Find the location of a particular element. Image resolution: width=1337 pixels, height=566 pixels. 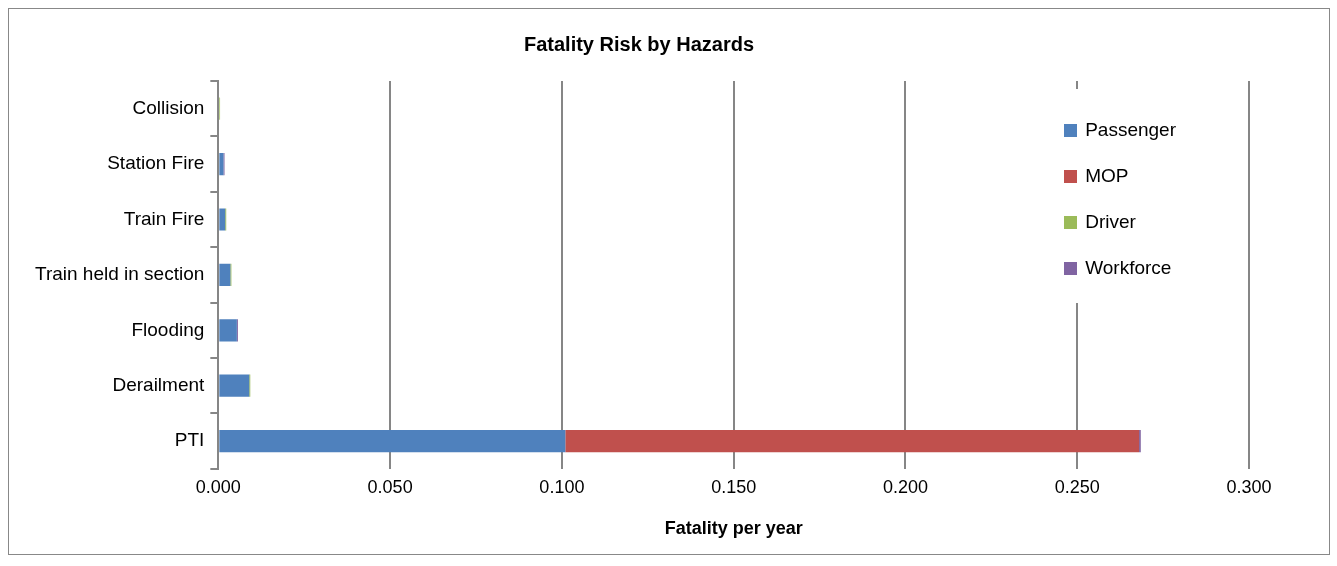

legend-label: MOP is located at coordinates (1107, 176).